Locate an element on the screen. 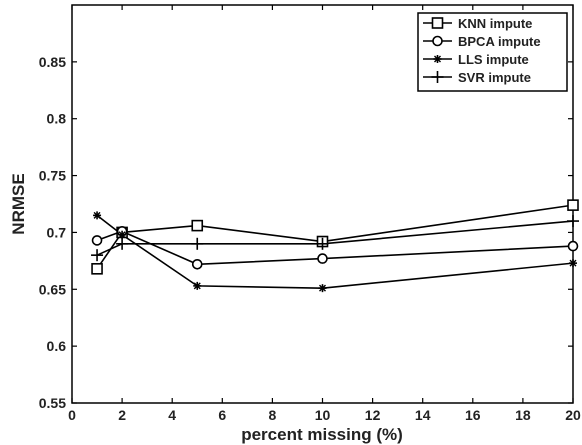 Image resolution: width=582 pixels, height=445 pixels. x-tick-label: 12 is located at coordinates (373, 415).